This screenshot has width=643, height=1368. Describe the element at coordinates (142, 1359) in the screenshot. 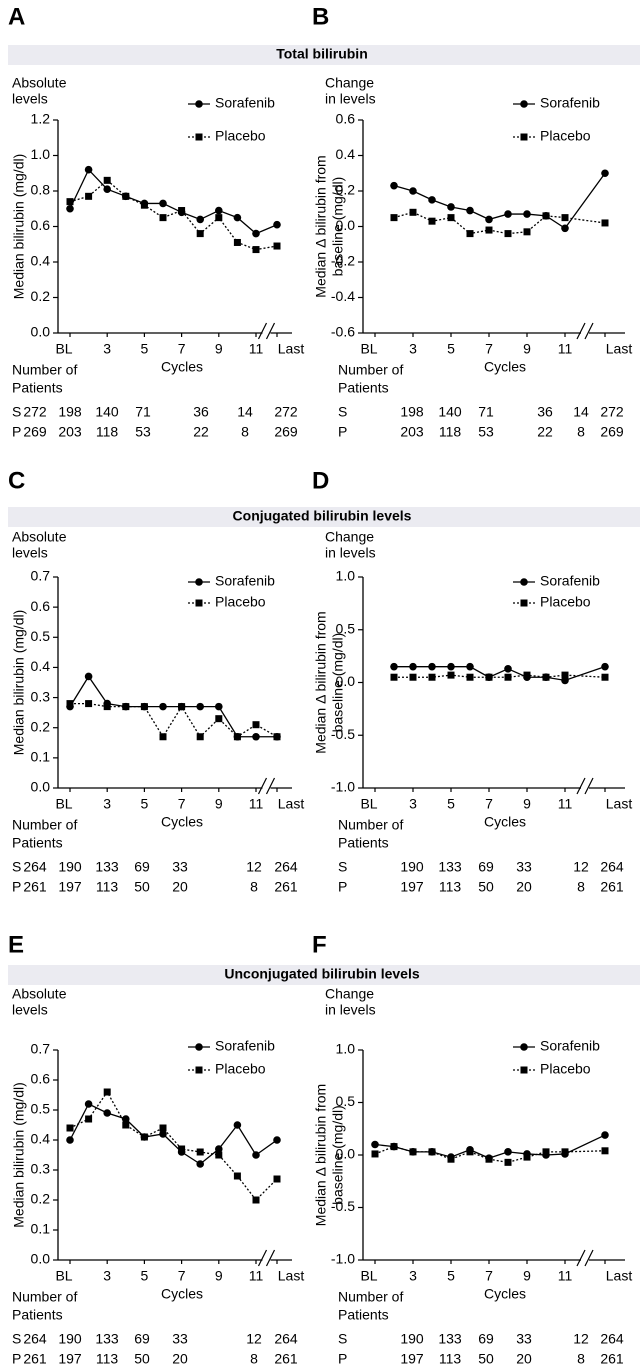

I see `patients-count: 50` at that location.